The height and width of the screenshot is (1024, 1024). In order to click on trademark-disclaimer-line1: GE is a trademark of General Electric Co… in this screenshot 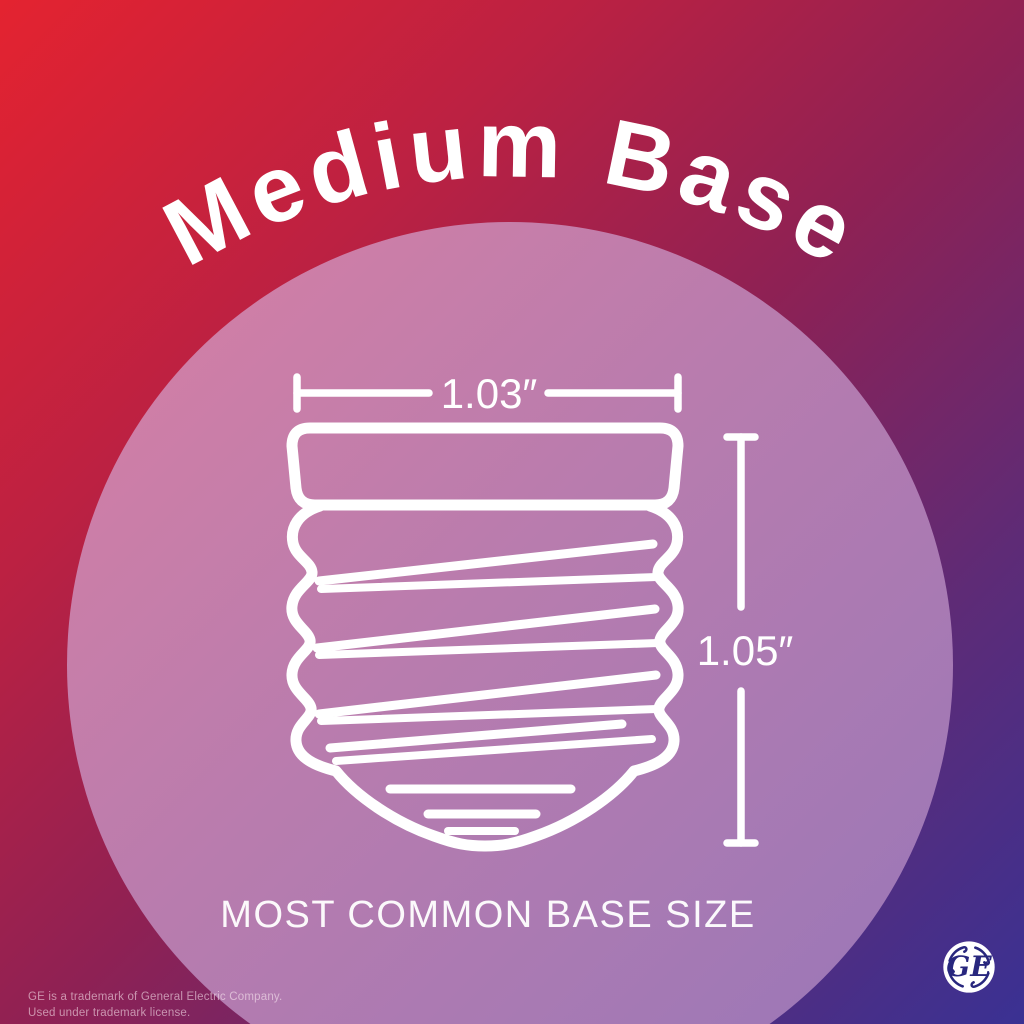, I will do `click(155, 997)`.